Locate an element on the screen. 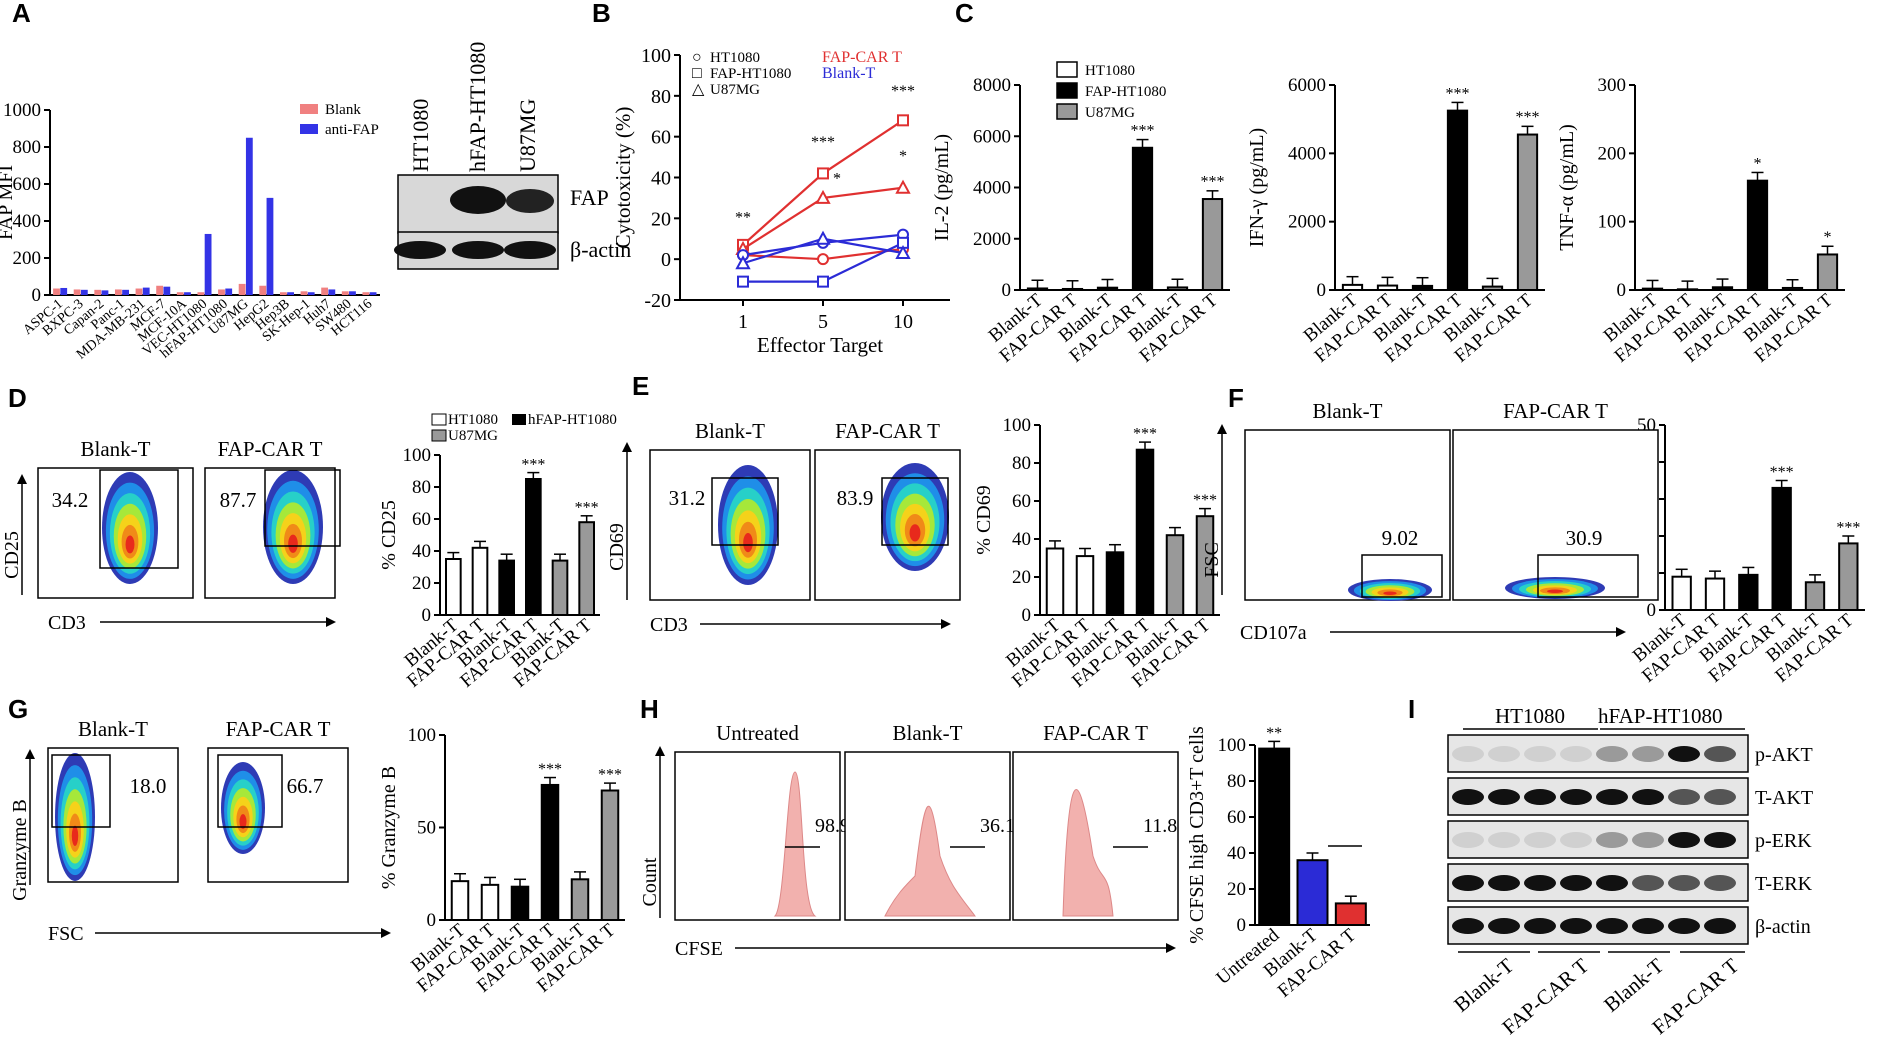  row-label: p-AKT is located at coordinates (1784, 755).